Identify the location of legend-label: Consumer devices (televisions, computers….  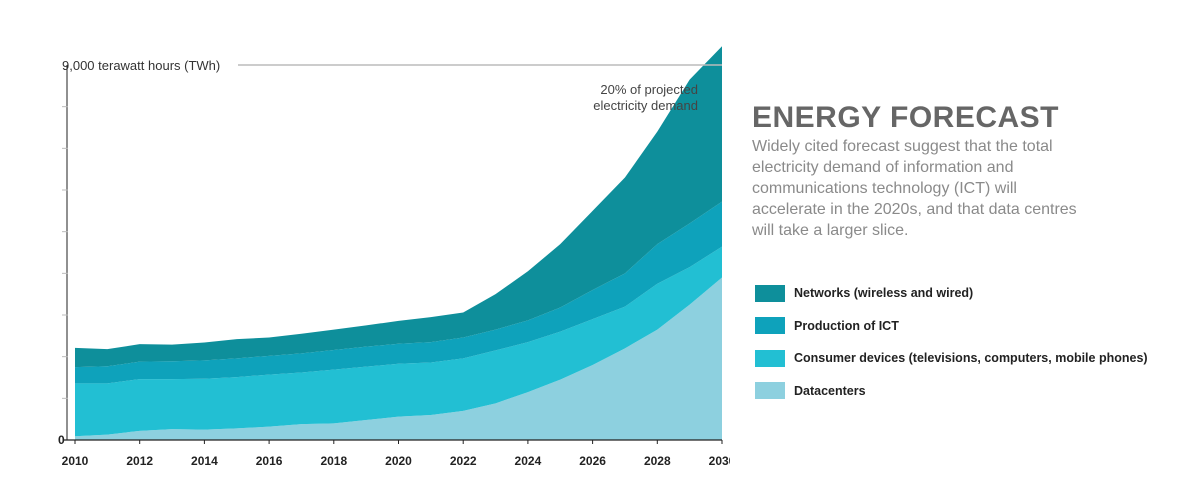
(971, 358).